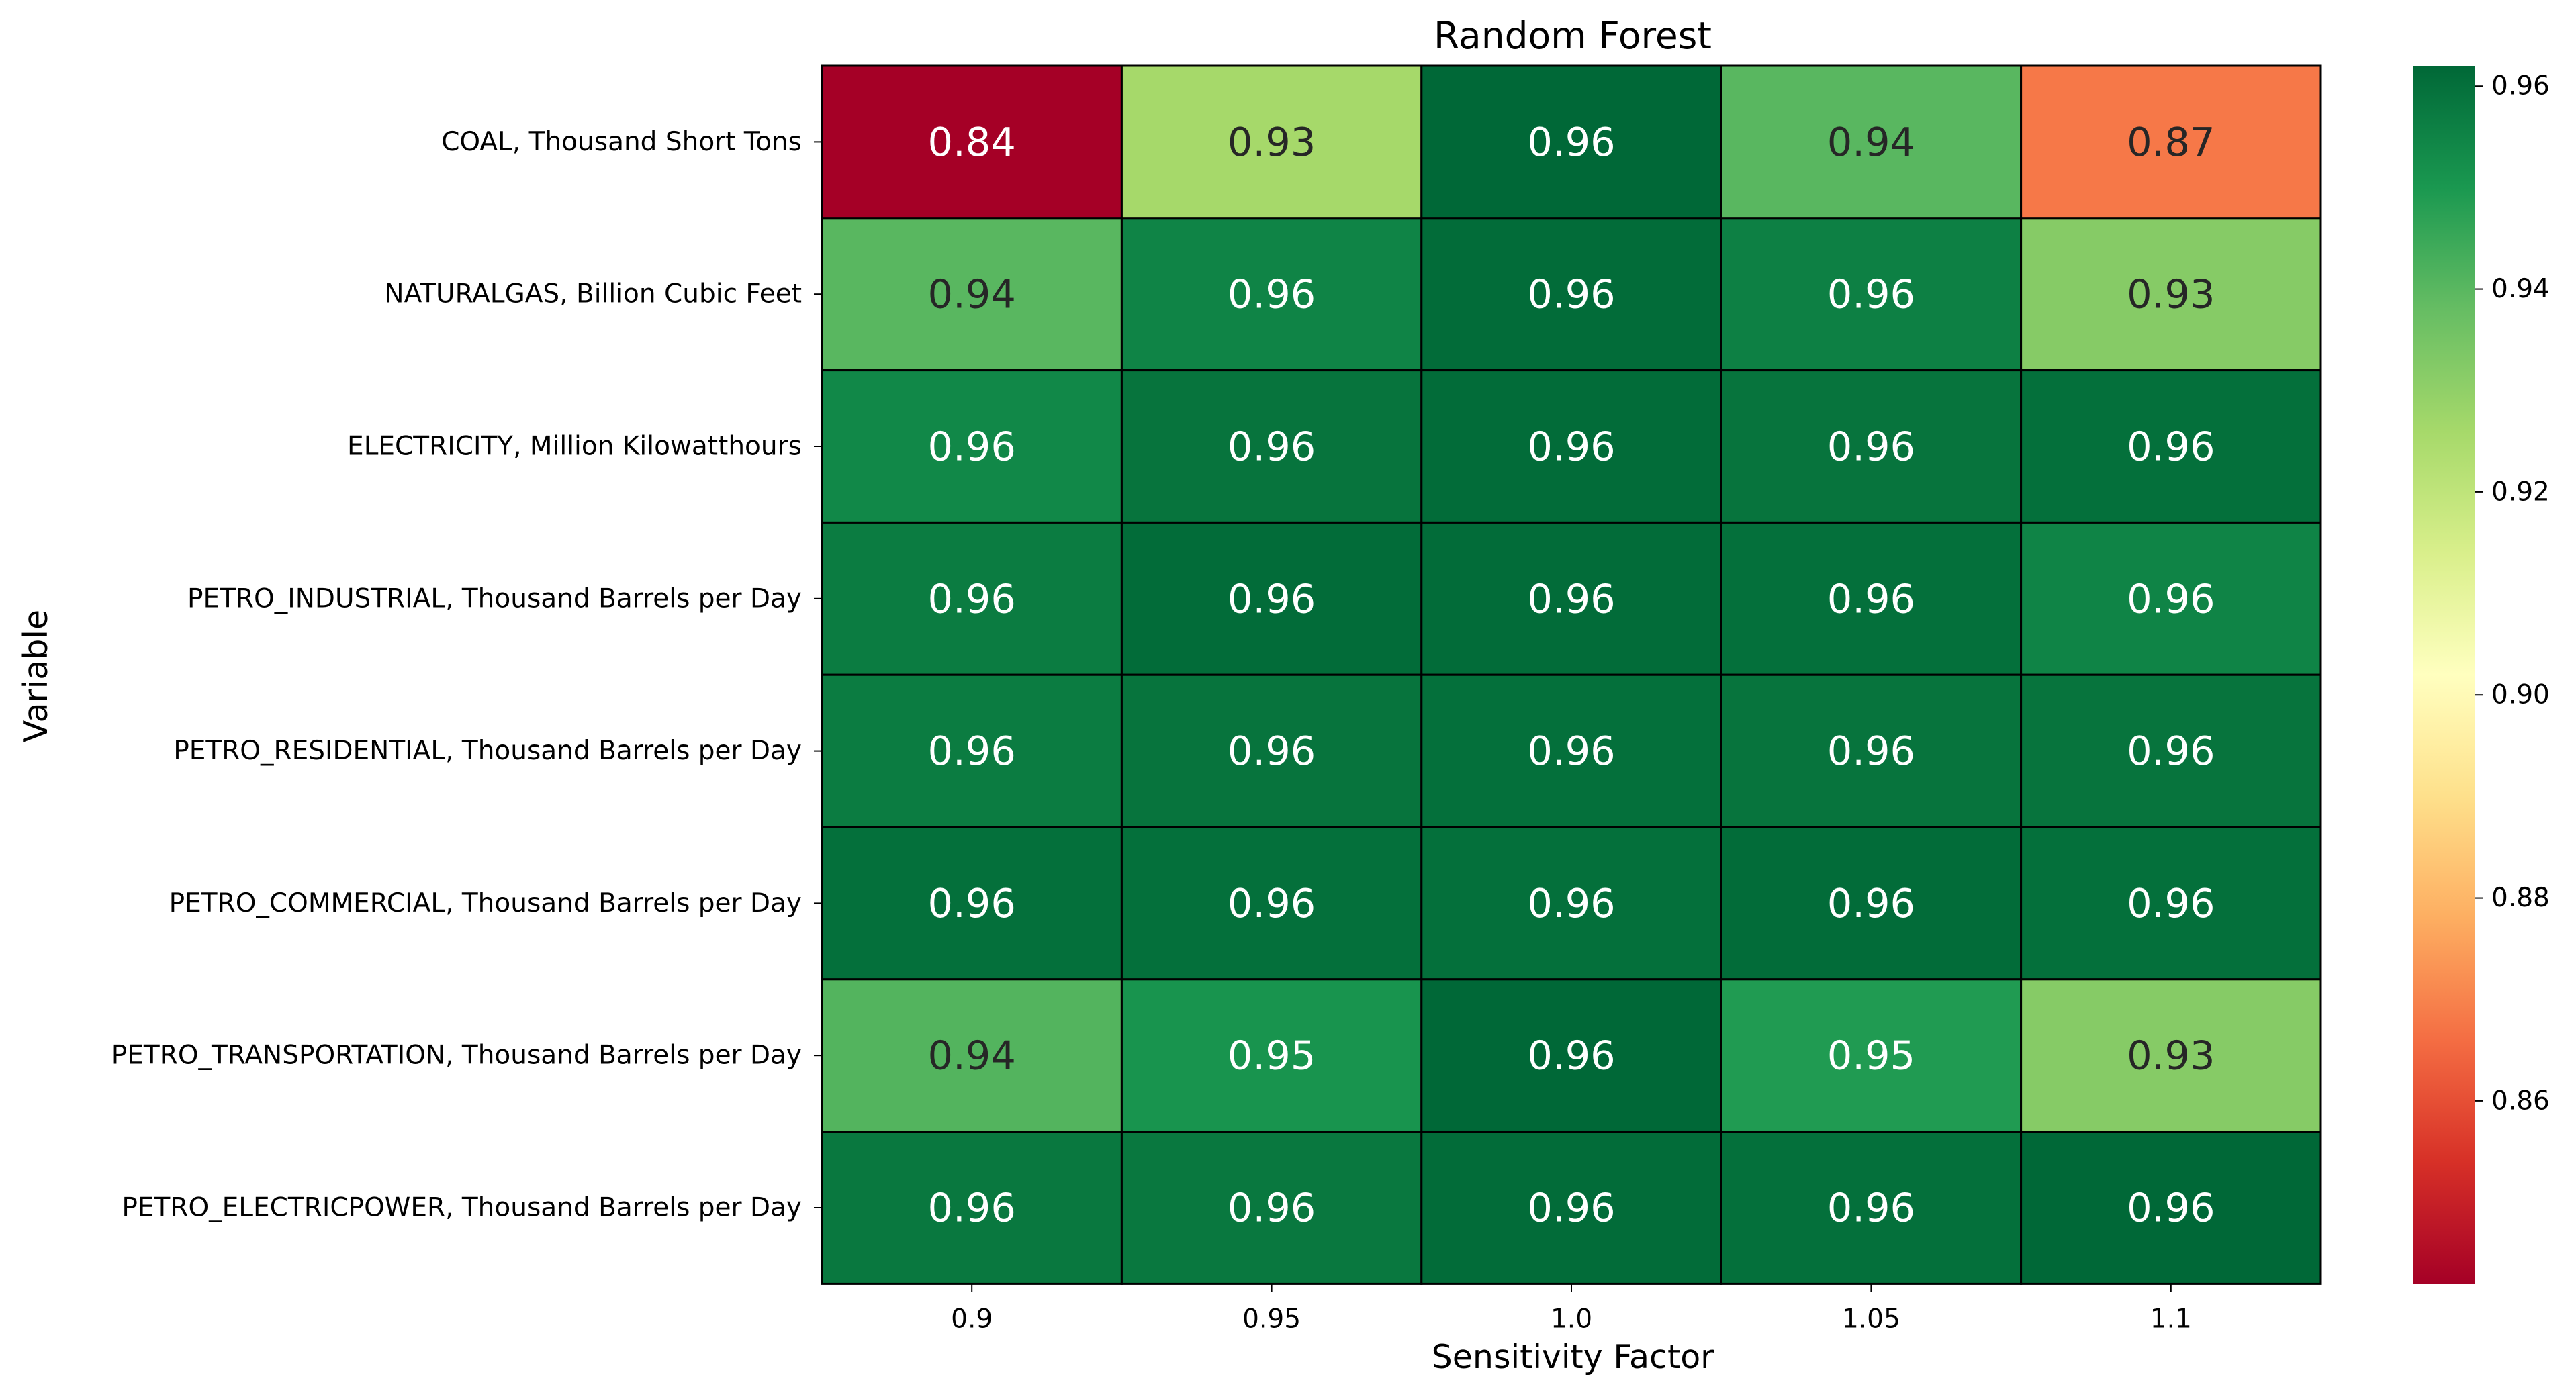 Image resolution: width=2576 pixels, height=1393 pixels. I want to click on chart-title: Random Forest, so click(1573, 35).